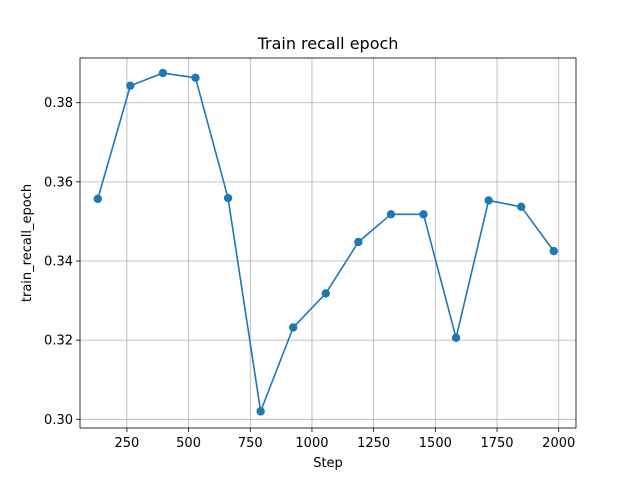 The image size is (640, 480). I want to click on x-tick-label: 750, so click(250, 443).